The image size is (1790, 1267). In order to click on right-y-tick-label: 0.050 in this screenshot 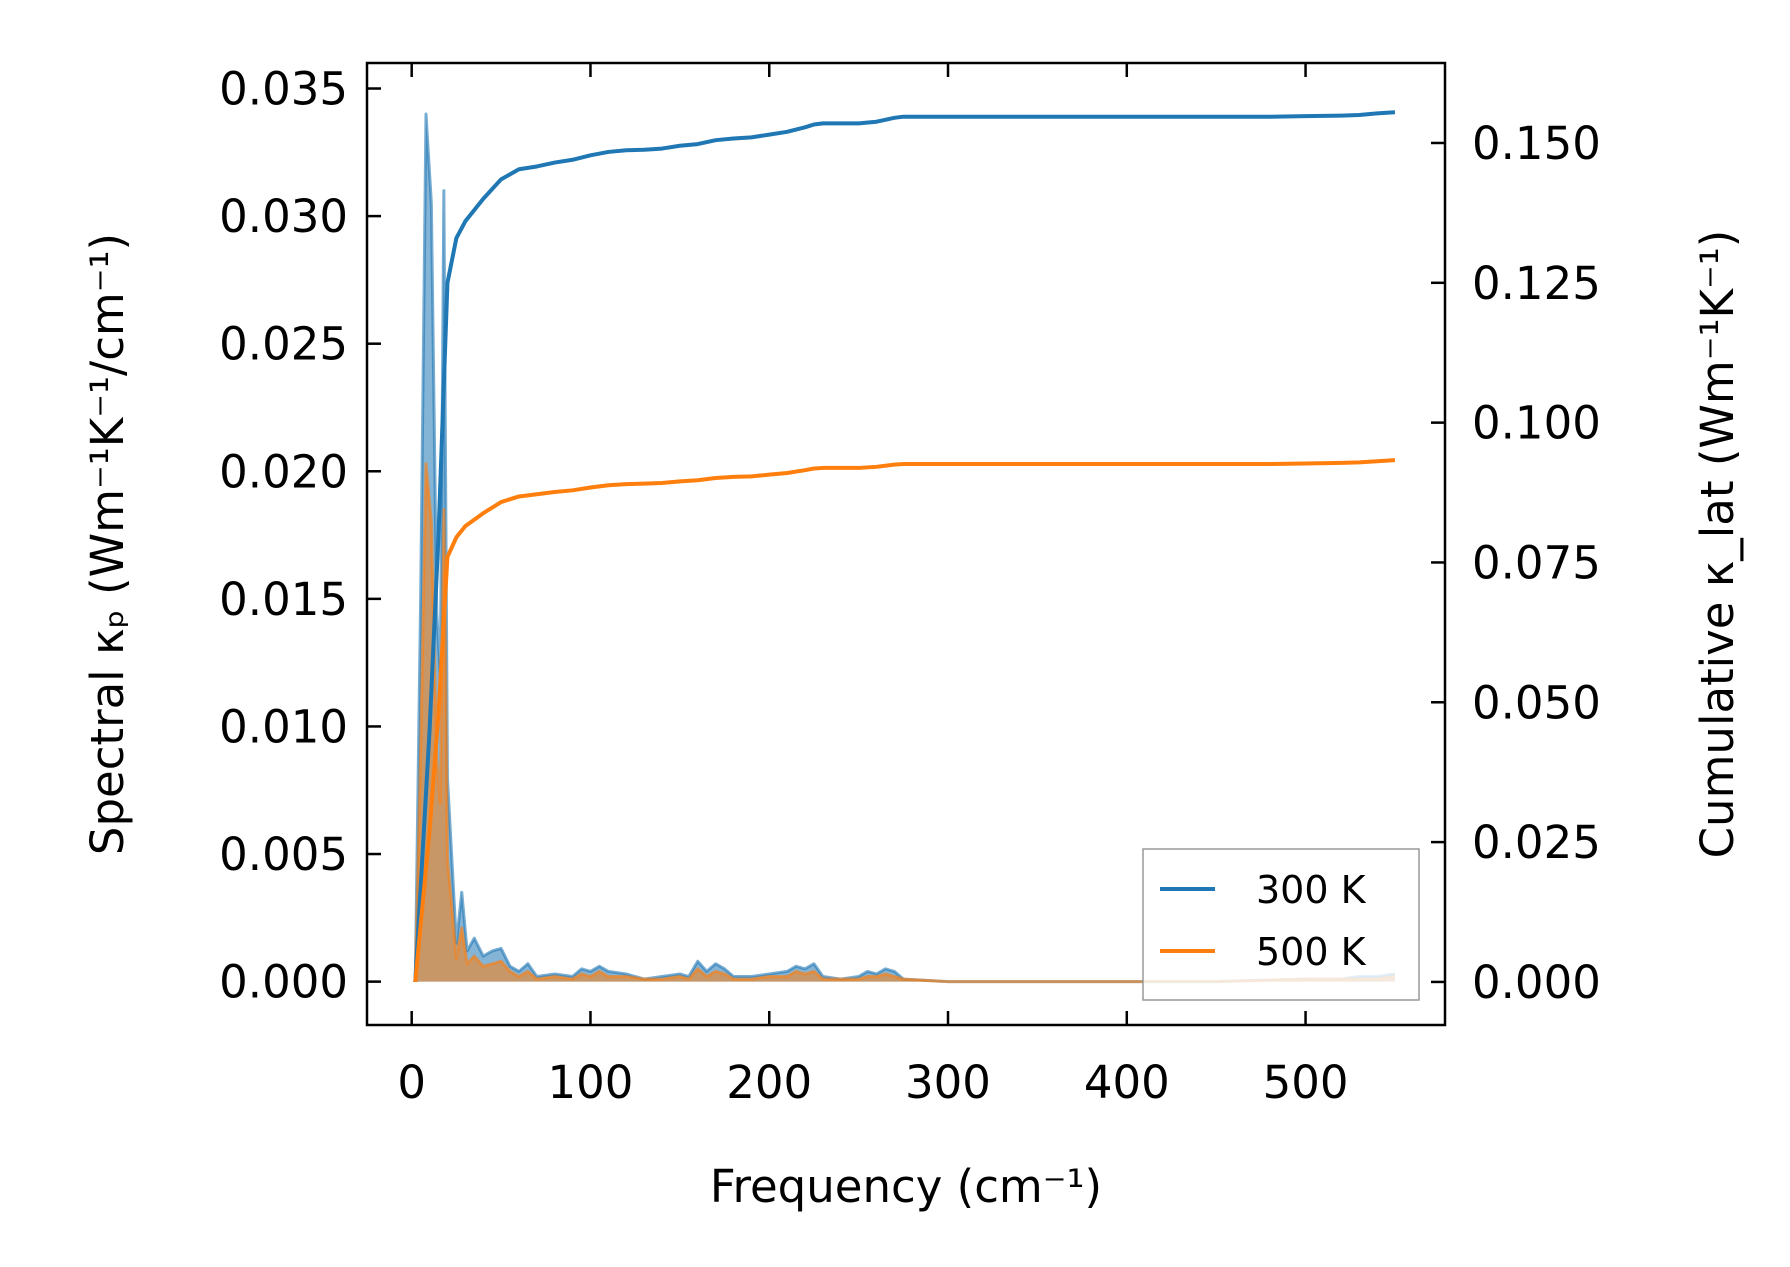, I will do `click(1536, 702)`.